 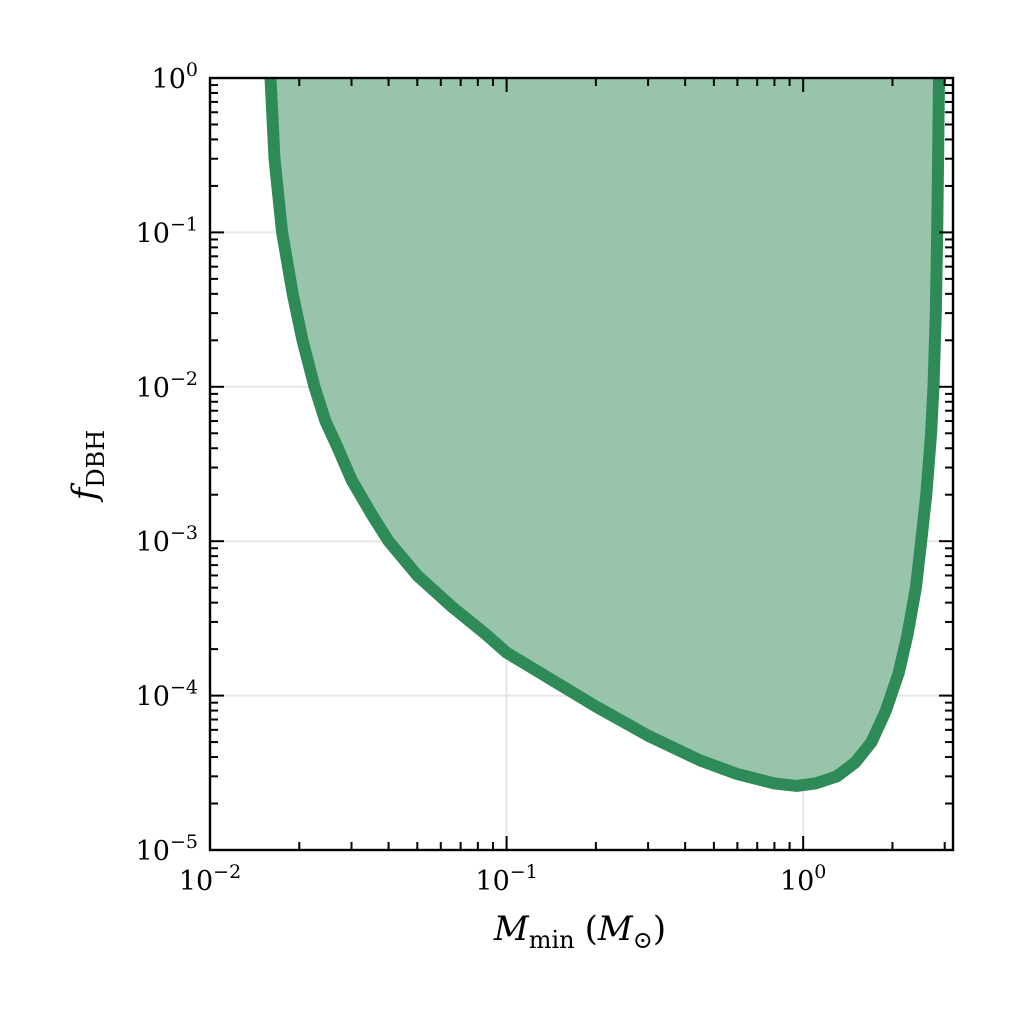 I want to click on y-tick-label-1: 10⁻¹, so click(x=167, y=231).